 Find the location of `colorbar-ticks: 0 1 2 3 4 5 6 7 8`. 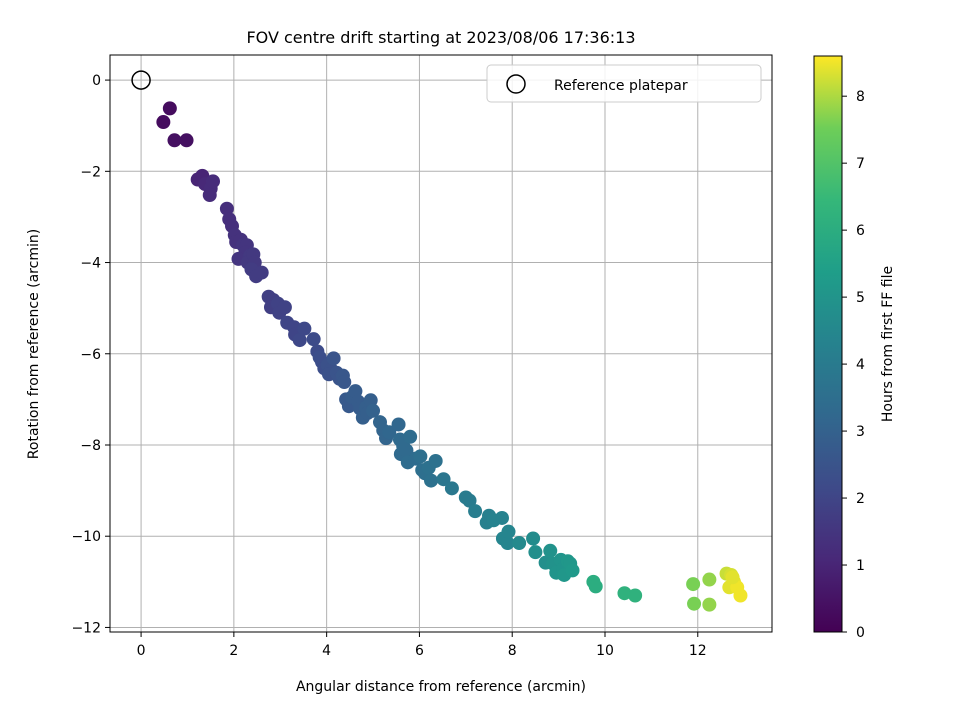

colorbar-ticks: 0 1 2 3 4 5 6 7 8 is located at coordinates (853, 365).